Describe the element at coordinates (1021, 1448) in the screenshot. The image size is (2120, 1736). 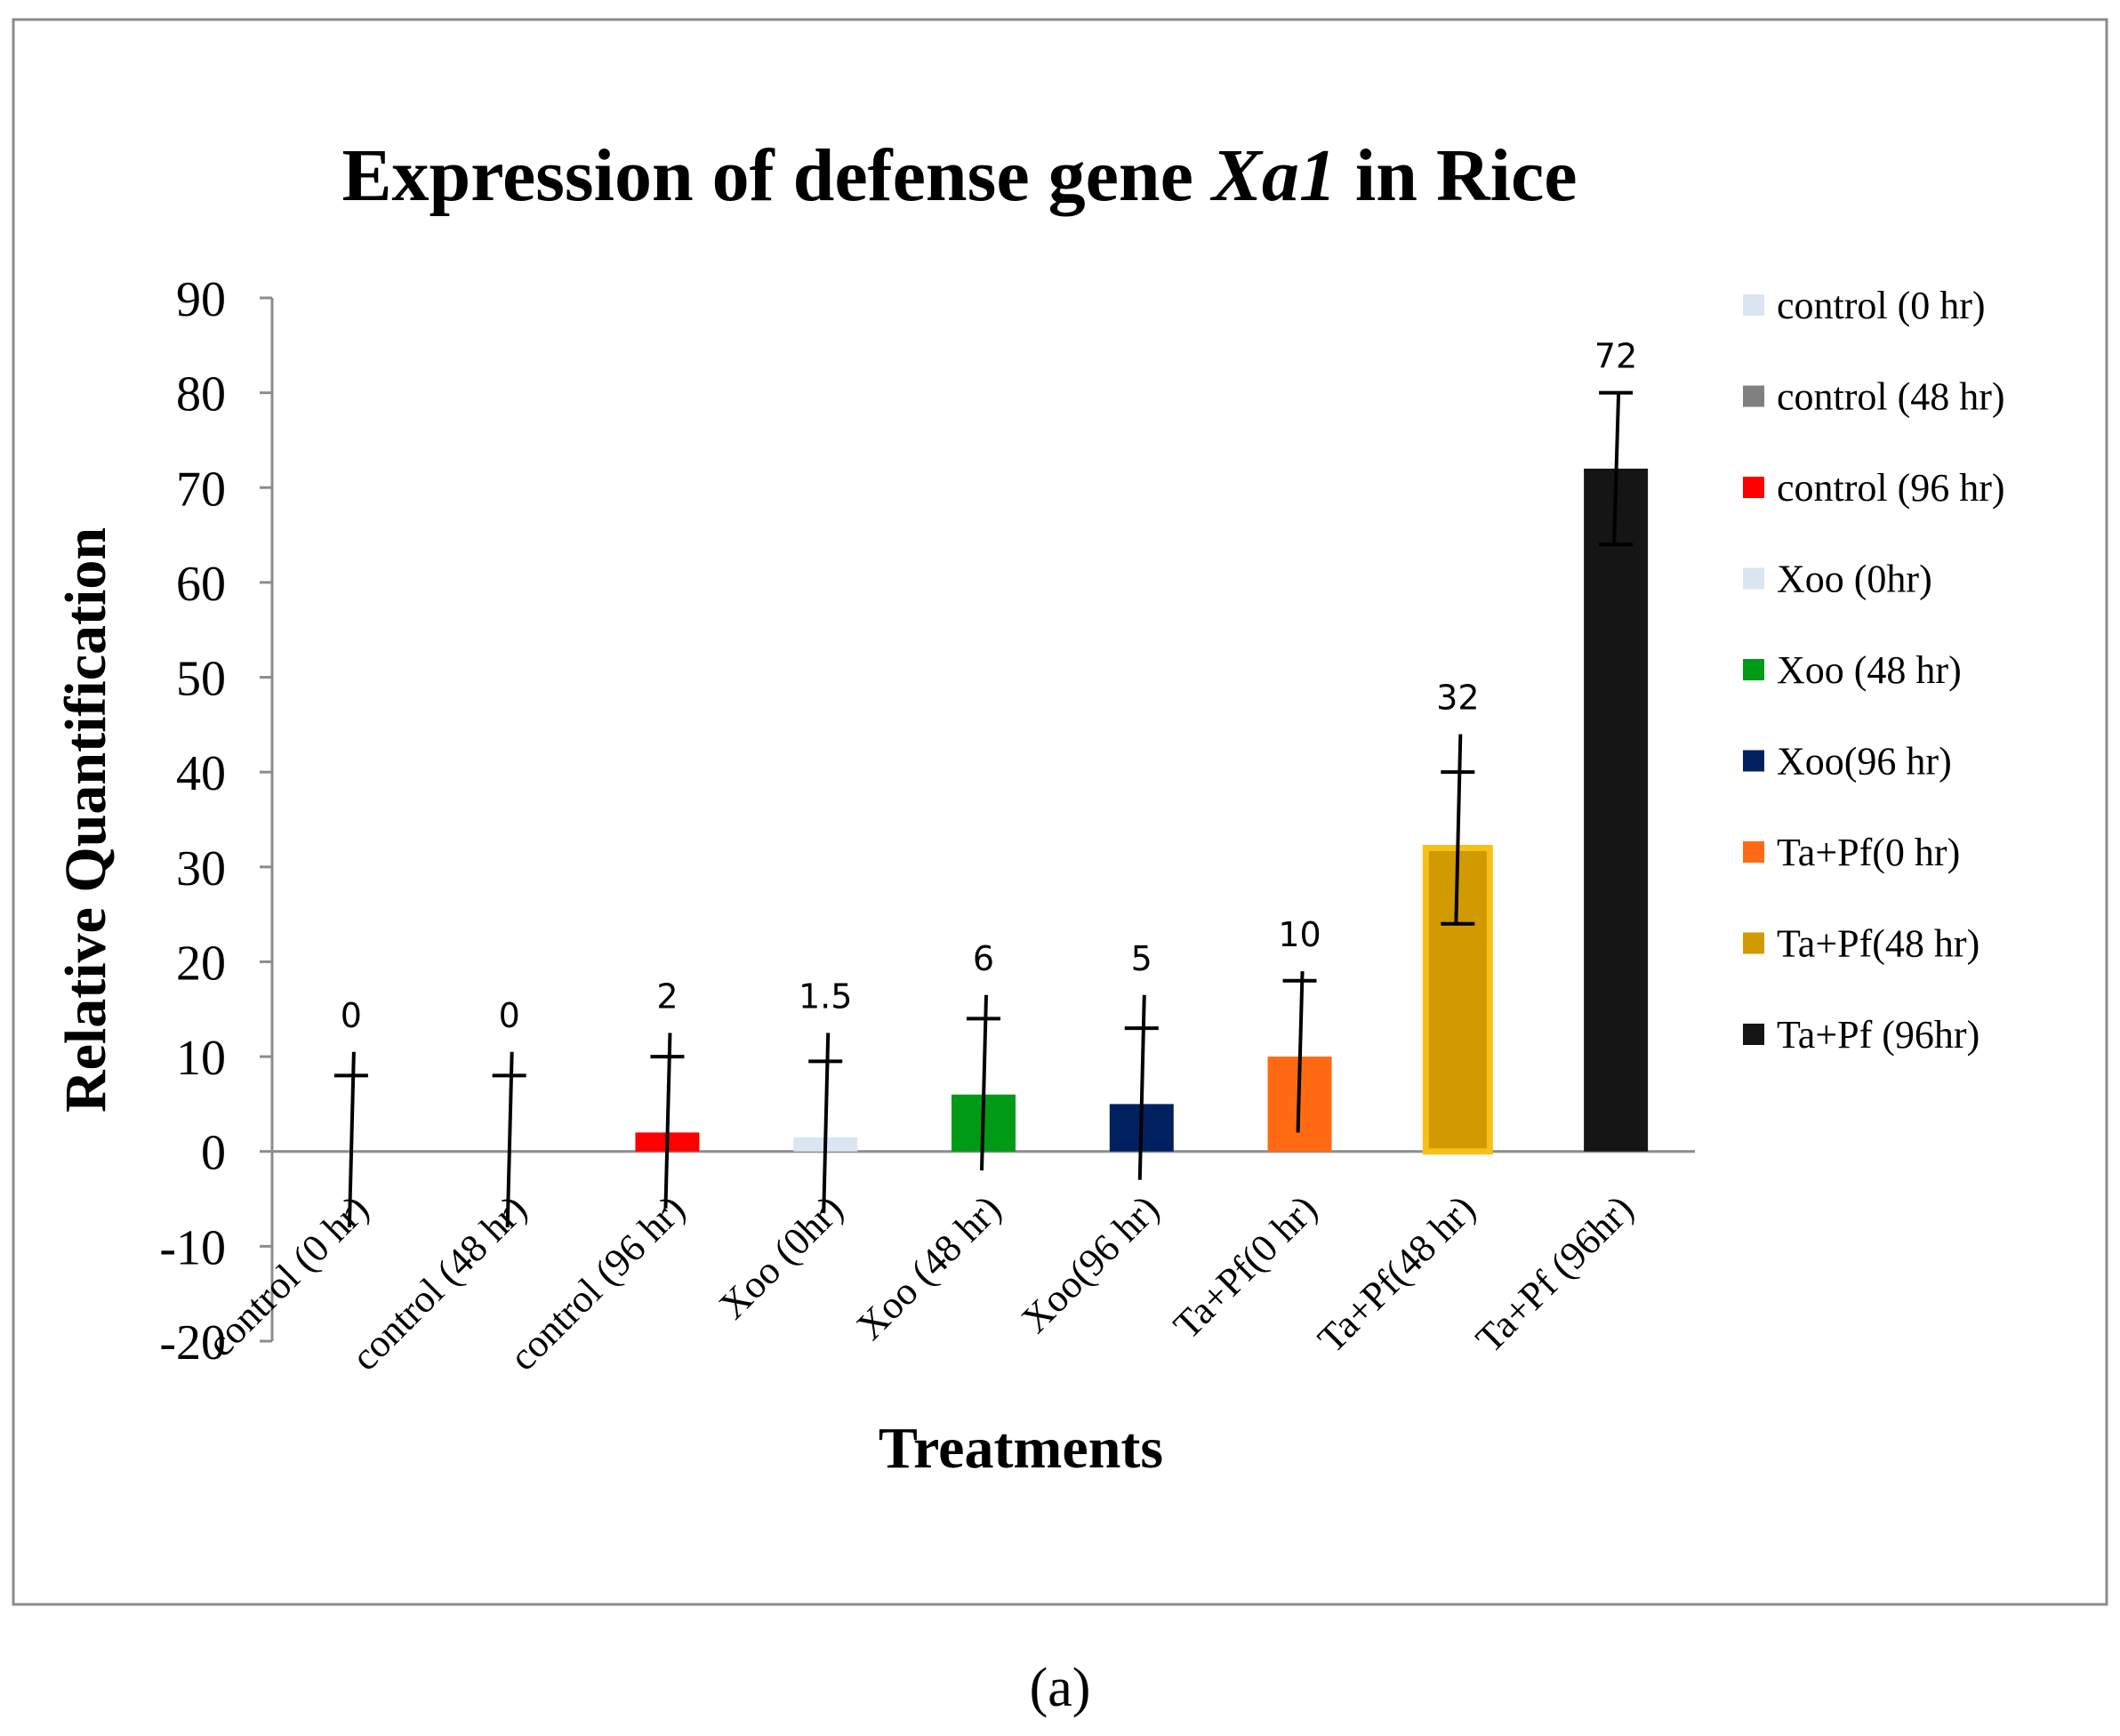
I see `x-axis-label: Treatments` at that location.